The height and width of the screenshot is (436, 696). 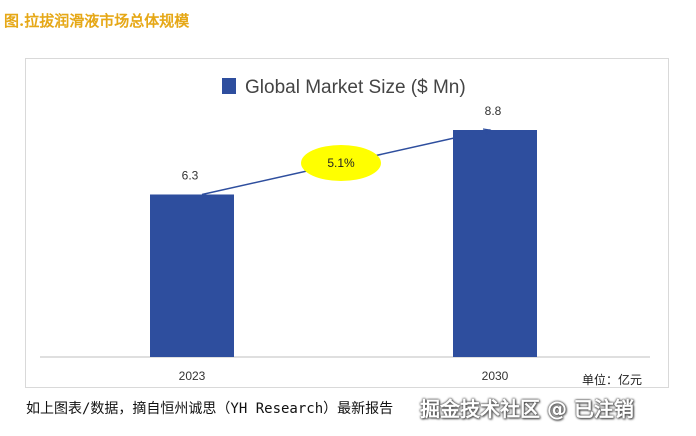 I want to click on unit-label: 单位：亿元, so click(x=612, y=380).